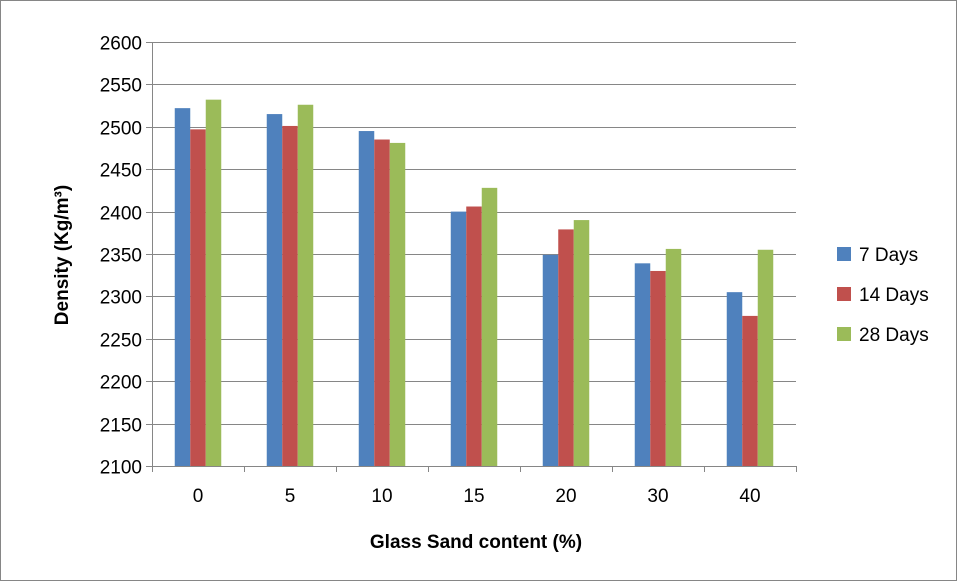 This screenshot has height=581, width=957. Describe the element at coordinates (121, 171) in the screenshot. I see `y-tick-label: 2450` at that location.